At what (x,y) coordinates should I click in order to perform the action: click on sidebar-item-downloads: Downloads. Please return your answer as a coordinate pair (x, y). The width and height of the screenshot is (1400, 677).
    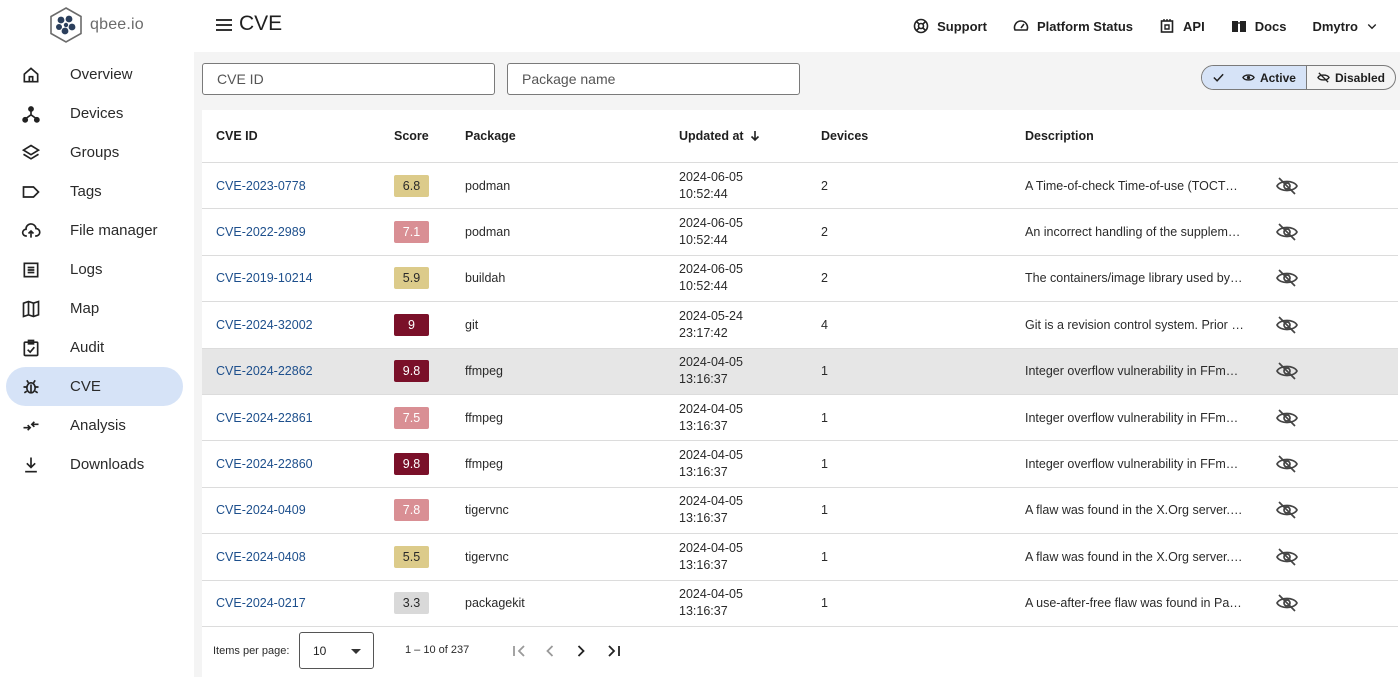
    Looking at the image, I should click on (94, 464).